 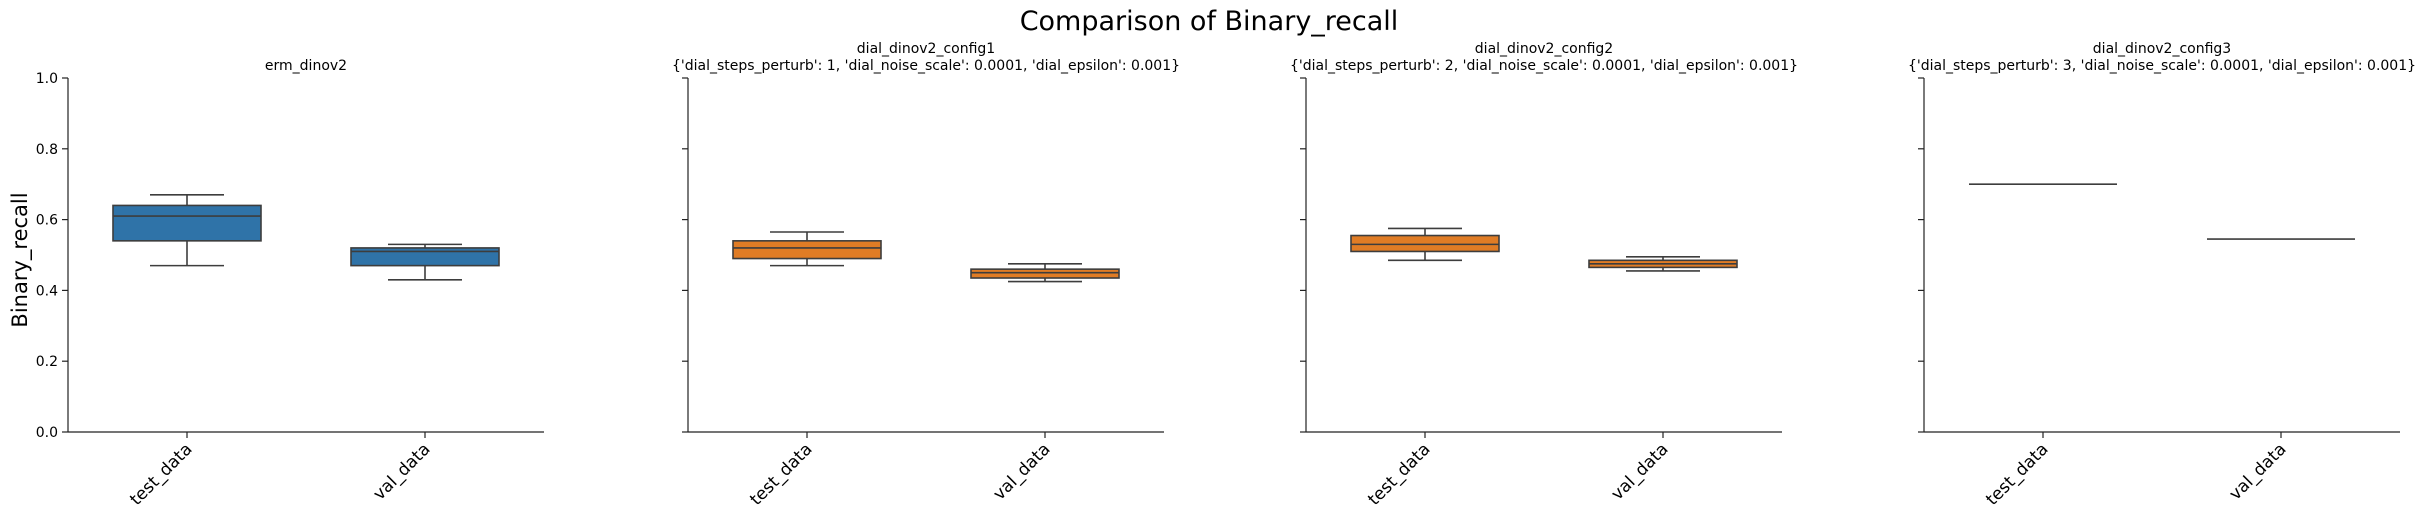 What do you see at coordinates (1544, 49) in the screenshot?
I see `panel-title: dial_dinov2_config2` at bounding box center [1544, 49].